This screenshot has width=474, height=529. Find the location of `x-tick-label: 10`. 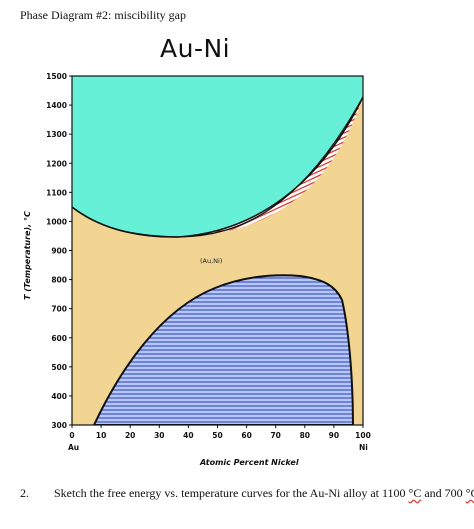

x-tick-label: 10 is located at coordinates (101, 435).